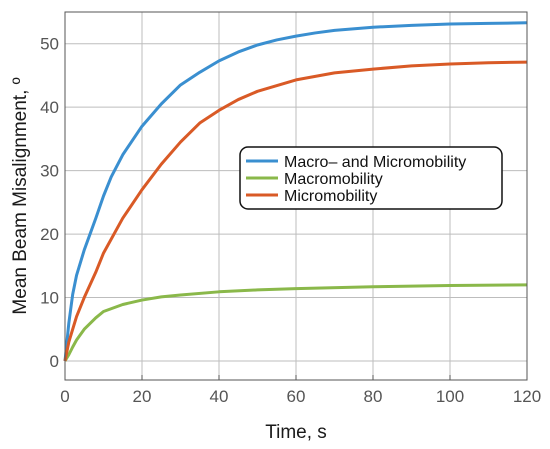  I want to click on x-tick-label: 80, so click(373, 396).